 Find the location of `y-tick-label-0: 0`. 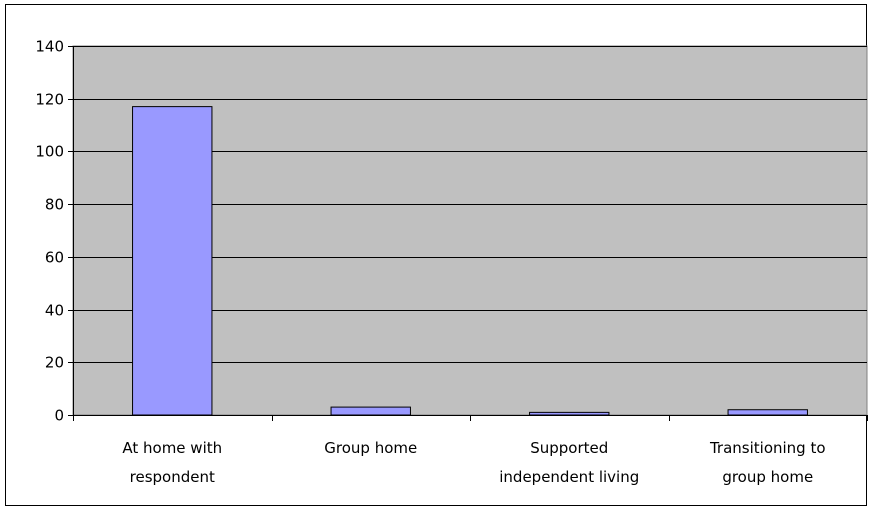

y-tick-label-0: 0 is located at coordinates (59, 416).